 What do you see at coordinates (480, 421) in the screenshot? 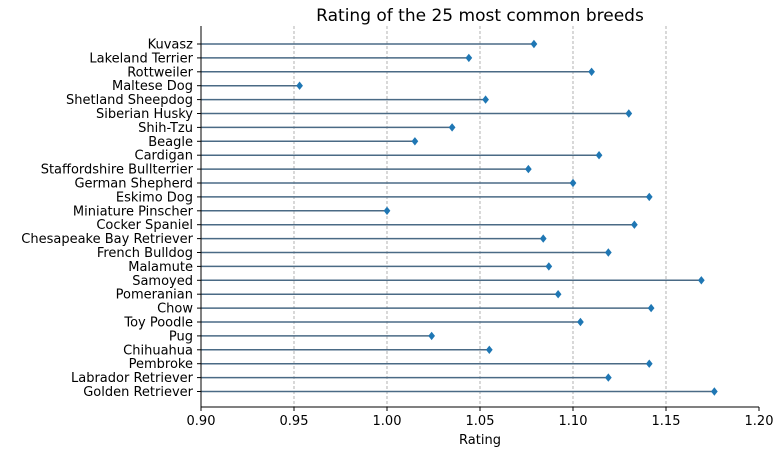
I see `x-tick-label: 1.05` at bounding box center [480, 421].